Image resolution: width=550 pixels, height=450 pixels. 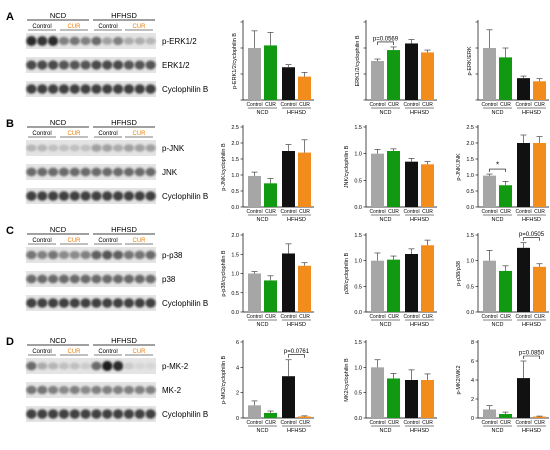 I want to click on y-axis-label: p38/cyclophilin B, so click(x=347, y=274).